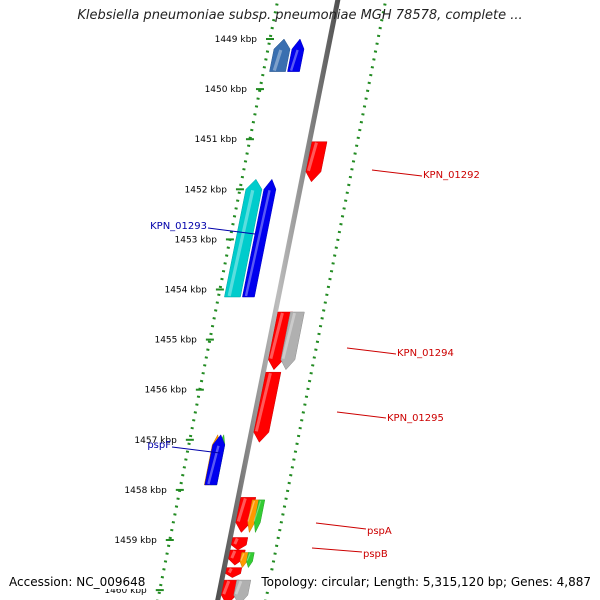  I want to click on gene-label: pspA, so click(379, 531).